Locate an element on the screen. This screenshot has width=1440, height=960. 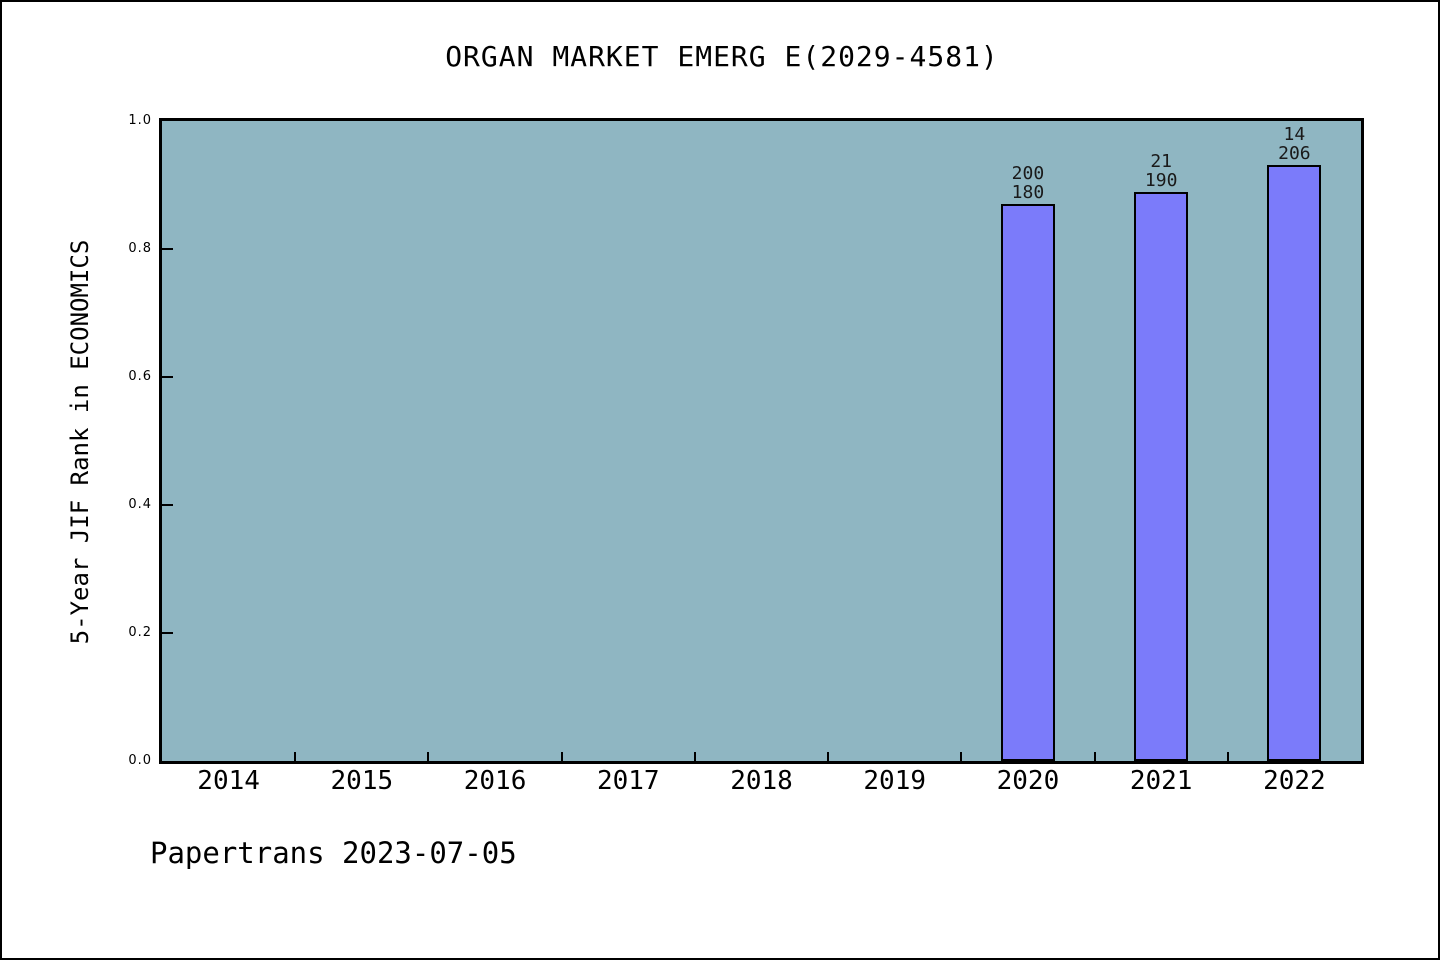
bar-label-rank: 14 is located at coordinates (1294, 134).